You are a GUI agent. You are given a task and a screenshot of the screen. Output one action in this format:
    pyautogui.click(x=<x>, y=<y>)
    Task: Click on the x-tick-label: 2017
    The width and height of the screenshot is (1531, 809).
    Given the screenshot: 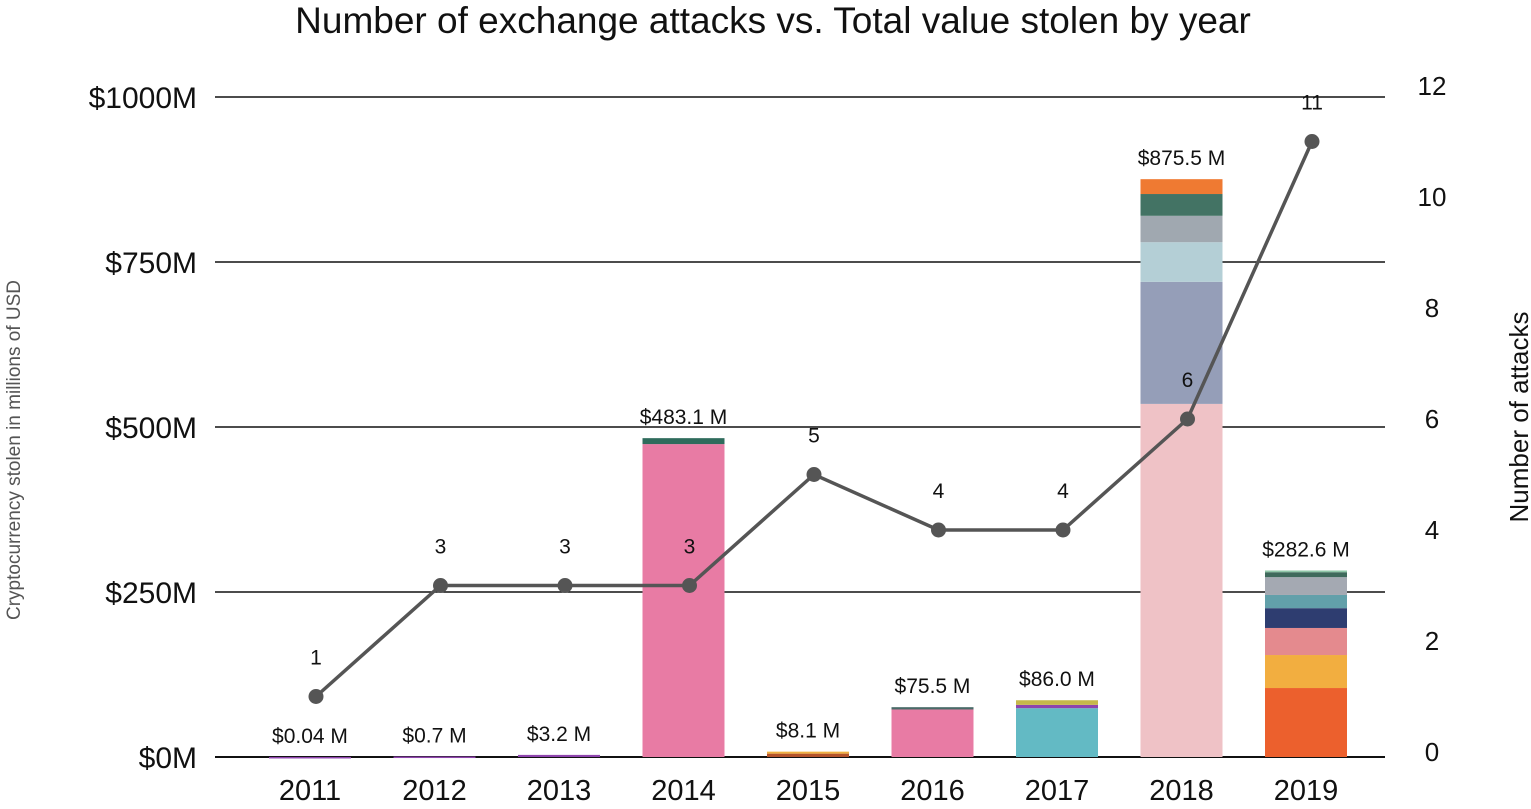 What is the action you would take?
    pyautogui.click(x=1057, y=791)
    